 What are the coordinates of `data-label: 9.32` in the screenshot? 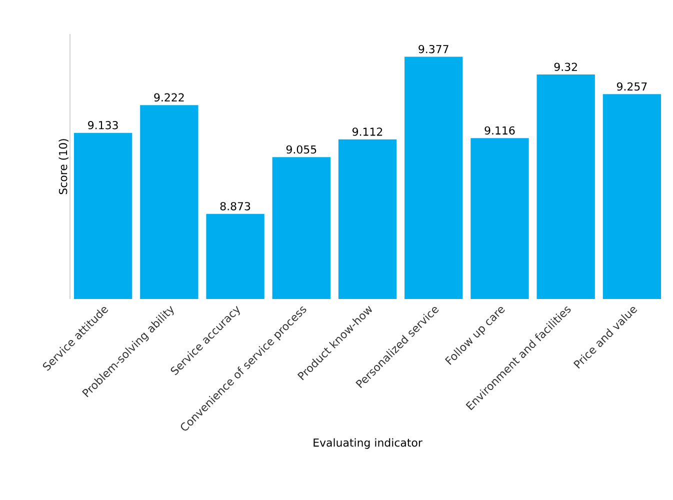 It's located at (565, 66).